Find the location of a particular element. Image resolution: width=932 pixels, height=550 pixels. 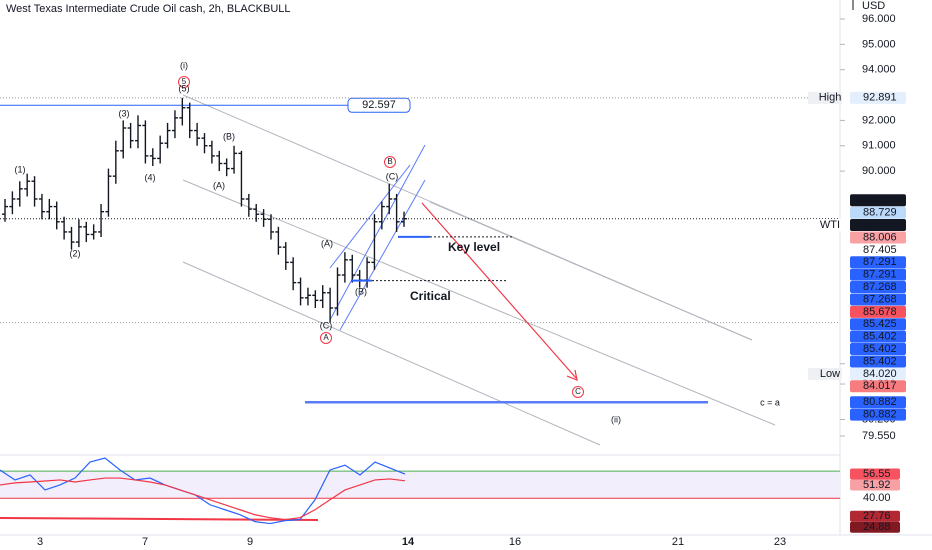

wave-label: (1) is located at coordinates (20, 169).